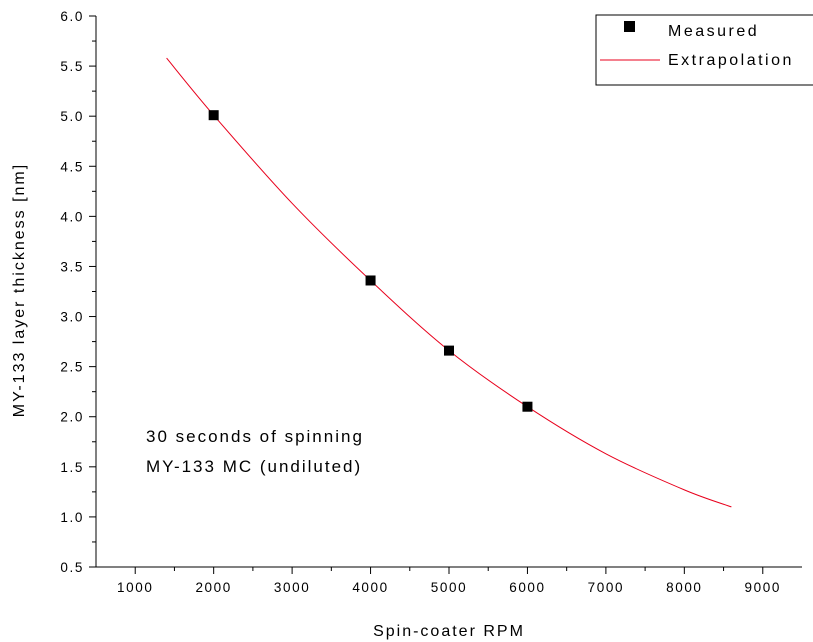 The width and height of the screenshot is (813, 642). What do you see at coordinates (449, 631) in the screenshot?
I see `x-axis-title: Spin-coater RPM` at bounding box center [449, 631].